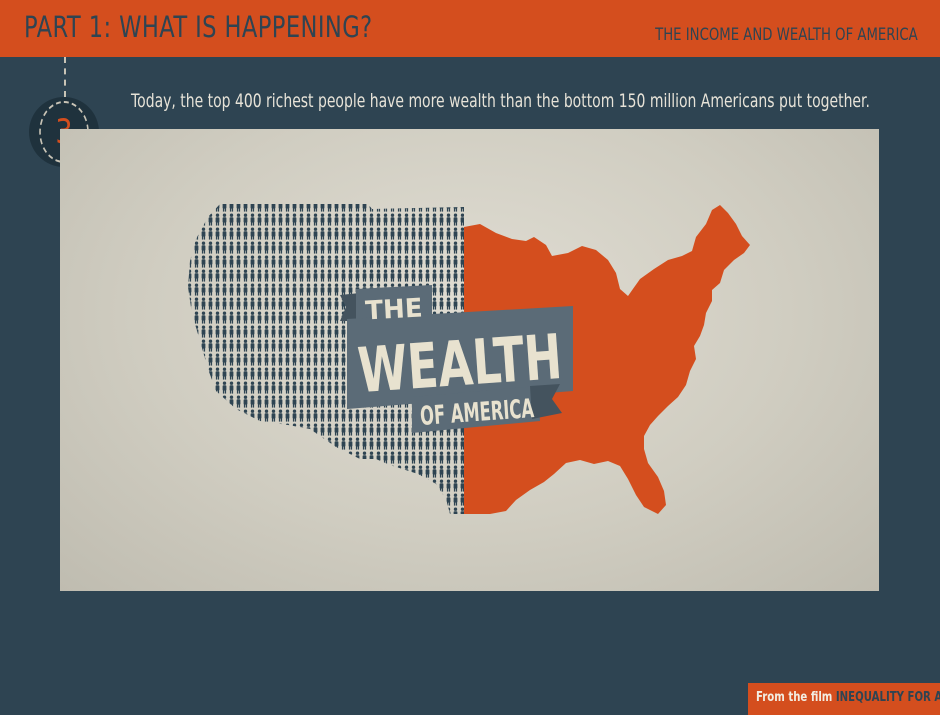 The height and width of the screenshot is (715, 940). What do you see at coordinates (394, 310) in the screenshot?
I see `banner-the: THE` at bounding box center [394, 310].